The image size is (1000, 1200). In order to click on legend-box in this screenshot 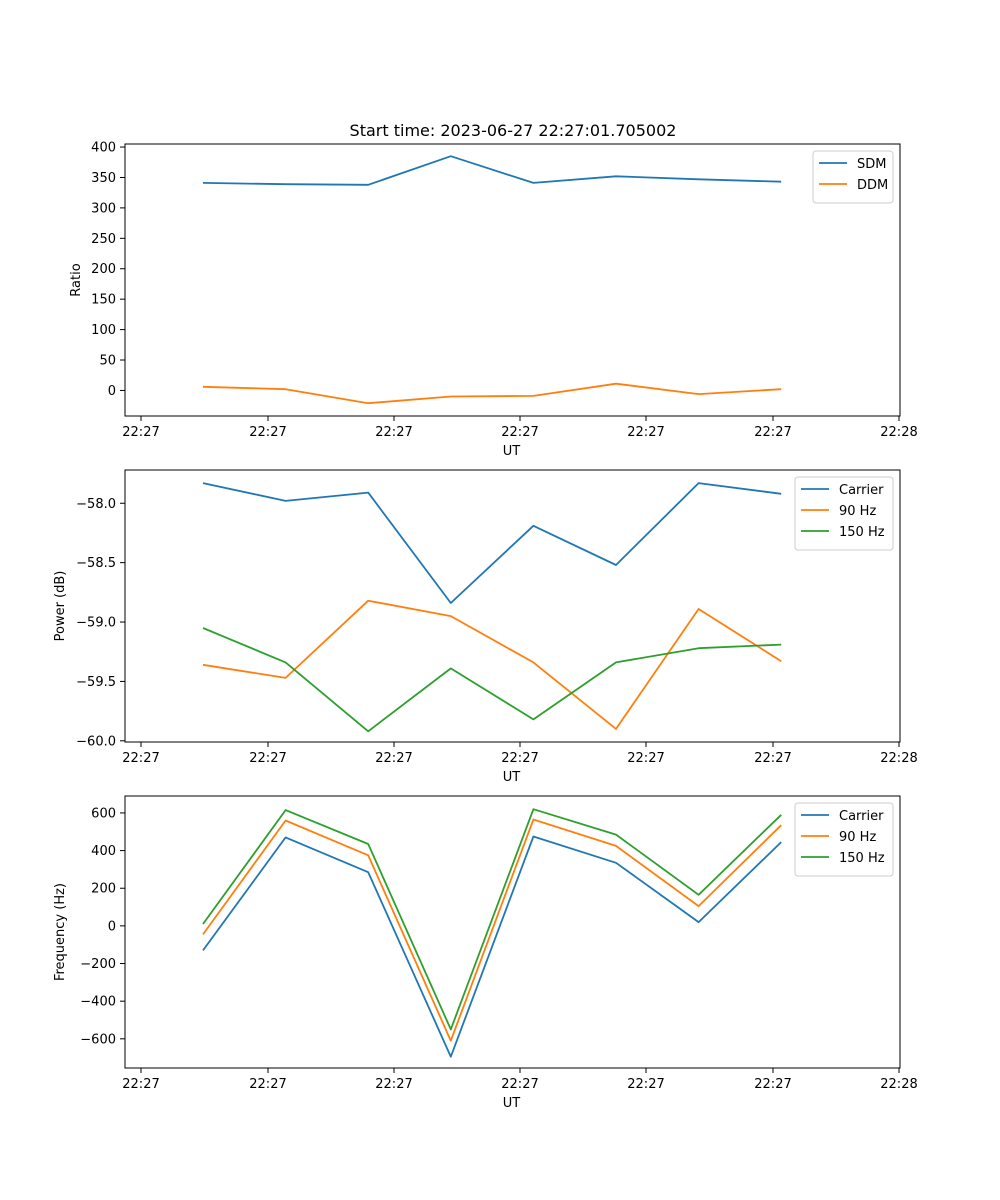, I will do `click(853, 177)`.